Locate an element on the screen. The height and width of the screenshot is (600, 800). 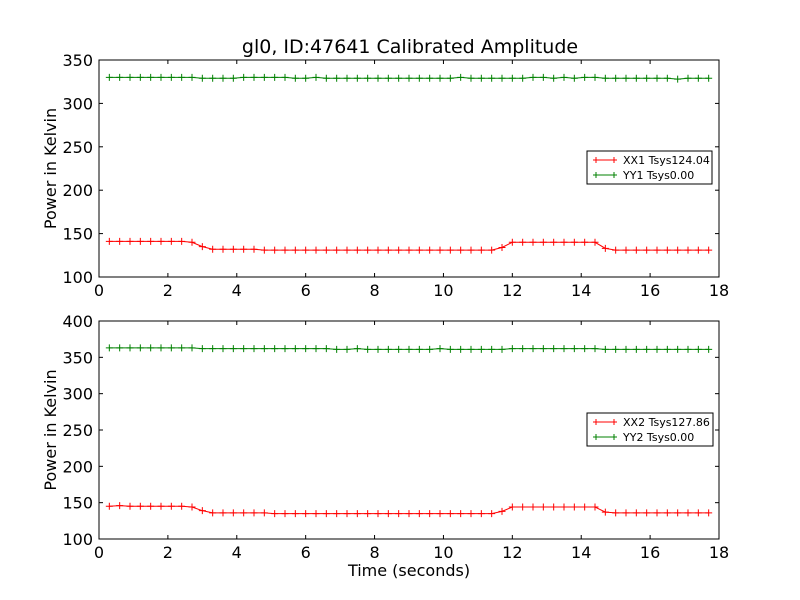
y-tick-label: 200 is located at coordinates (77, 190).